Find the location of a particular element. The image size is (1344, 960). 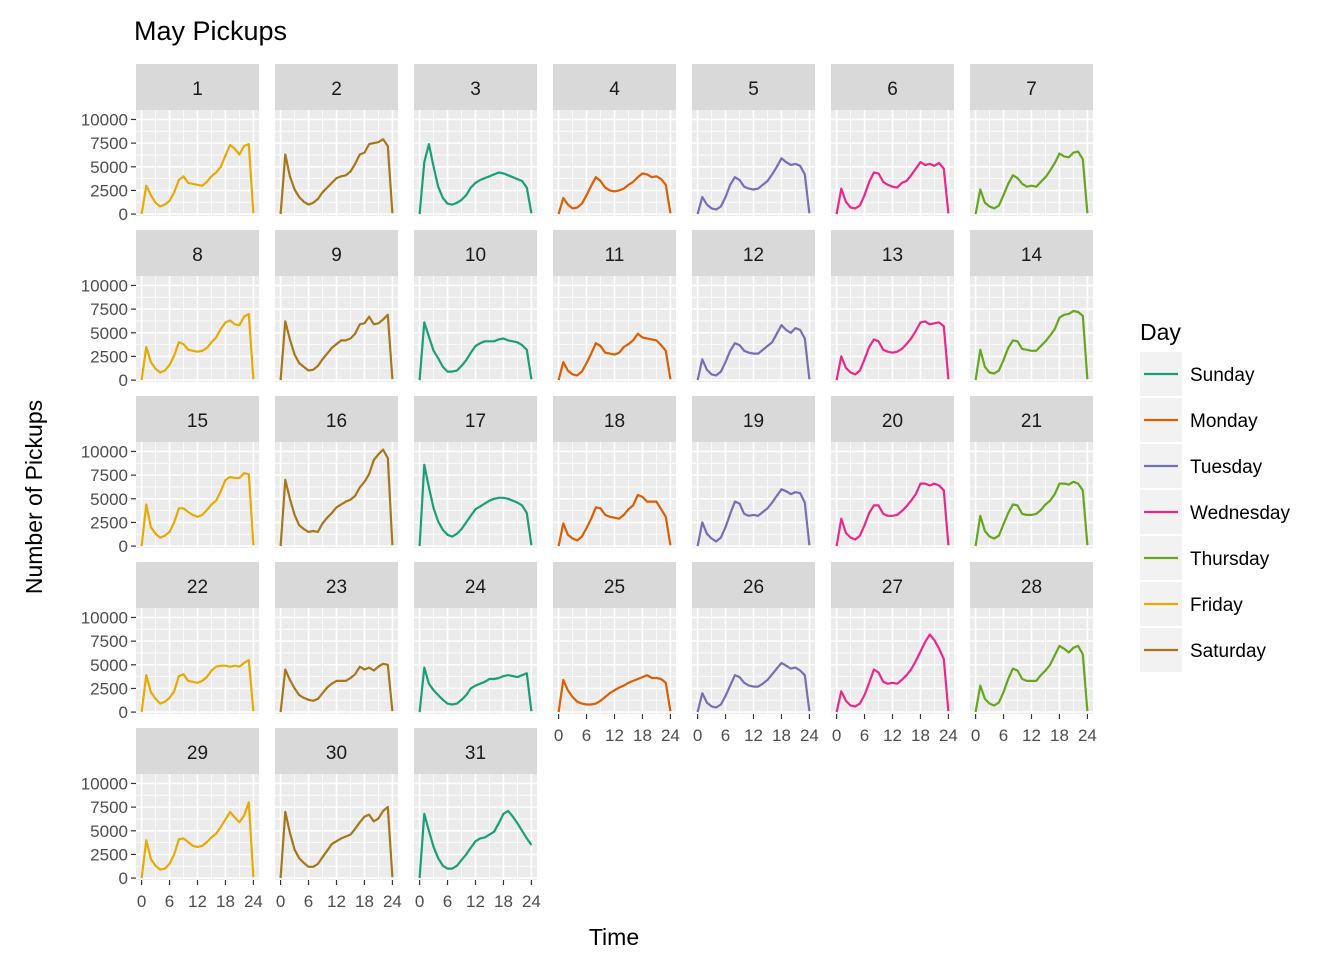

panel-strip-label: 30 is located at coordinates (336, 753).